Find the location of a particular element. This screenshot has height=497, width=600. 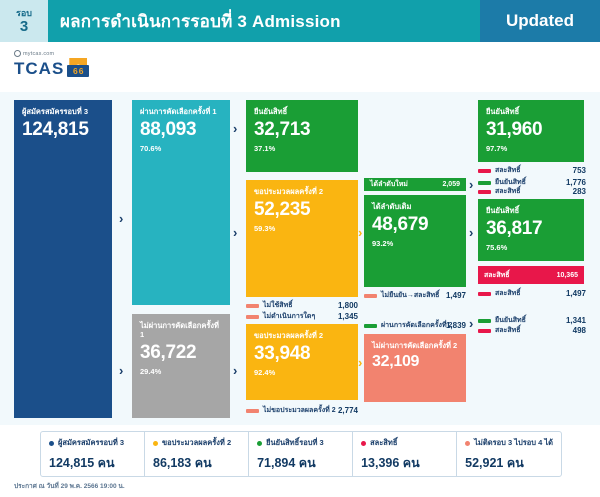

node-caption: ผ่านการคัดเลือกครั้งที่ 1 is located at coordinates (178, 111).